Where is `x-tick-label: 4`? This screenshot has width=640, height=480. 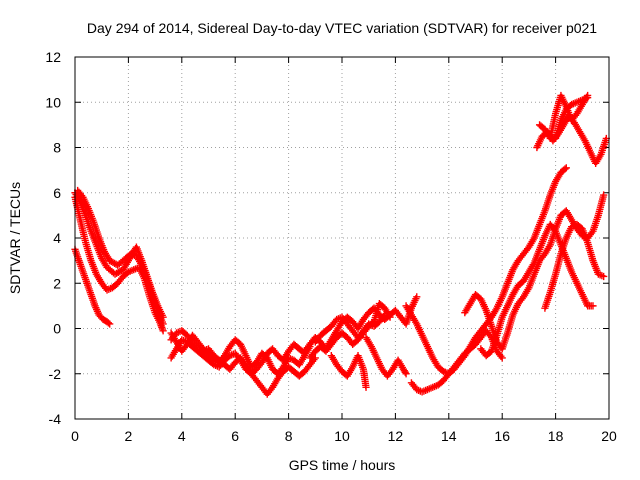 x-tick-label: 4 is located at coordinates (182, 436).